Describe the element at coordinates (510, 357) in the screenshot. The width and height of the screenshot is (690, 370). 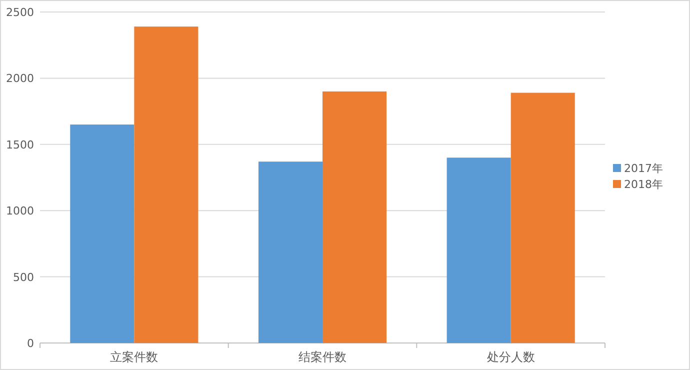
I see `x-tick-label: 处分人数` at that location.